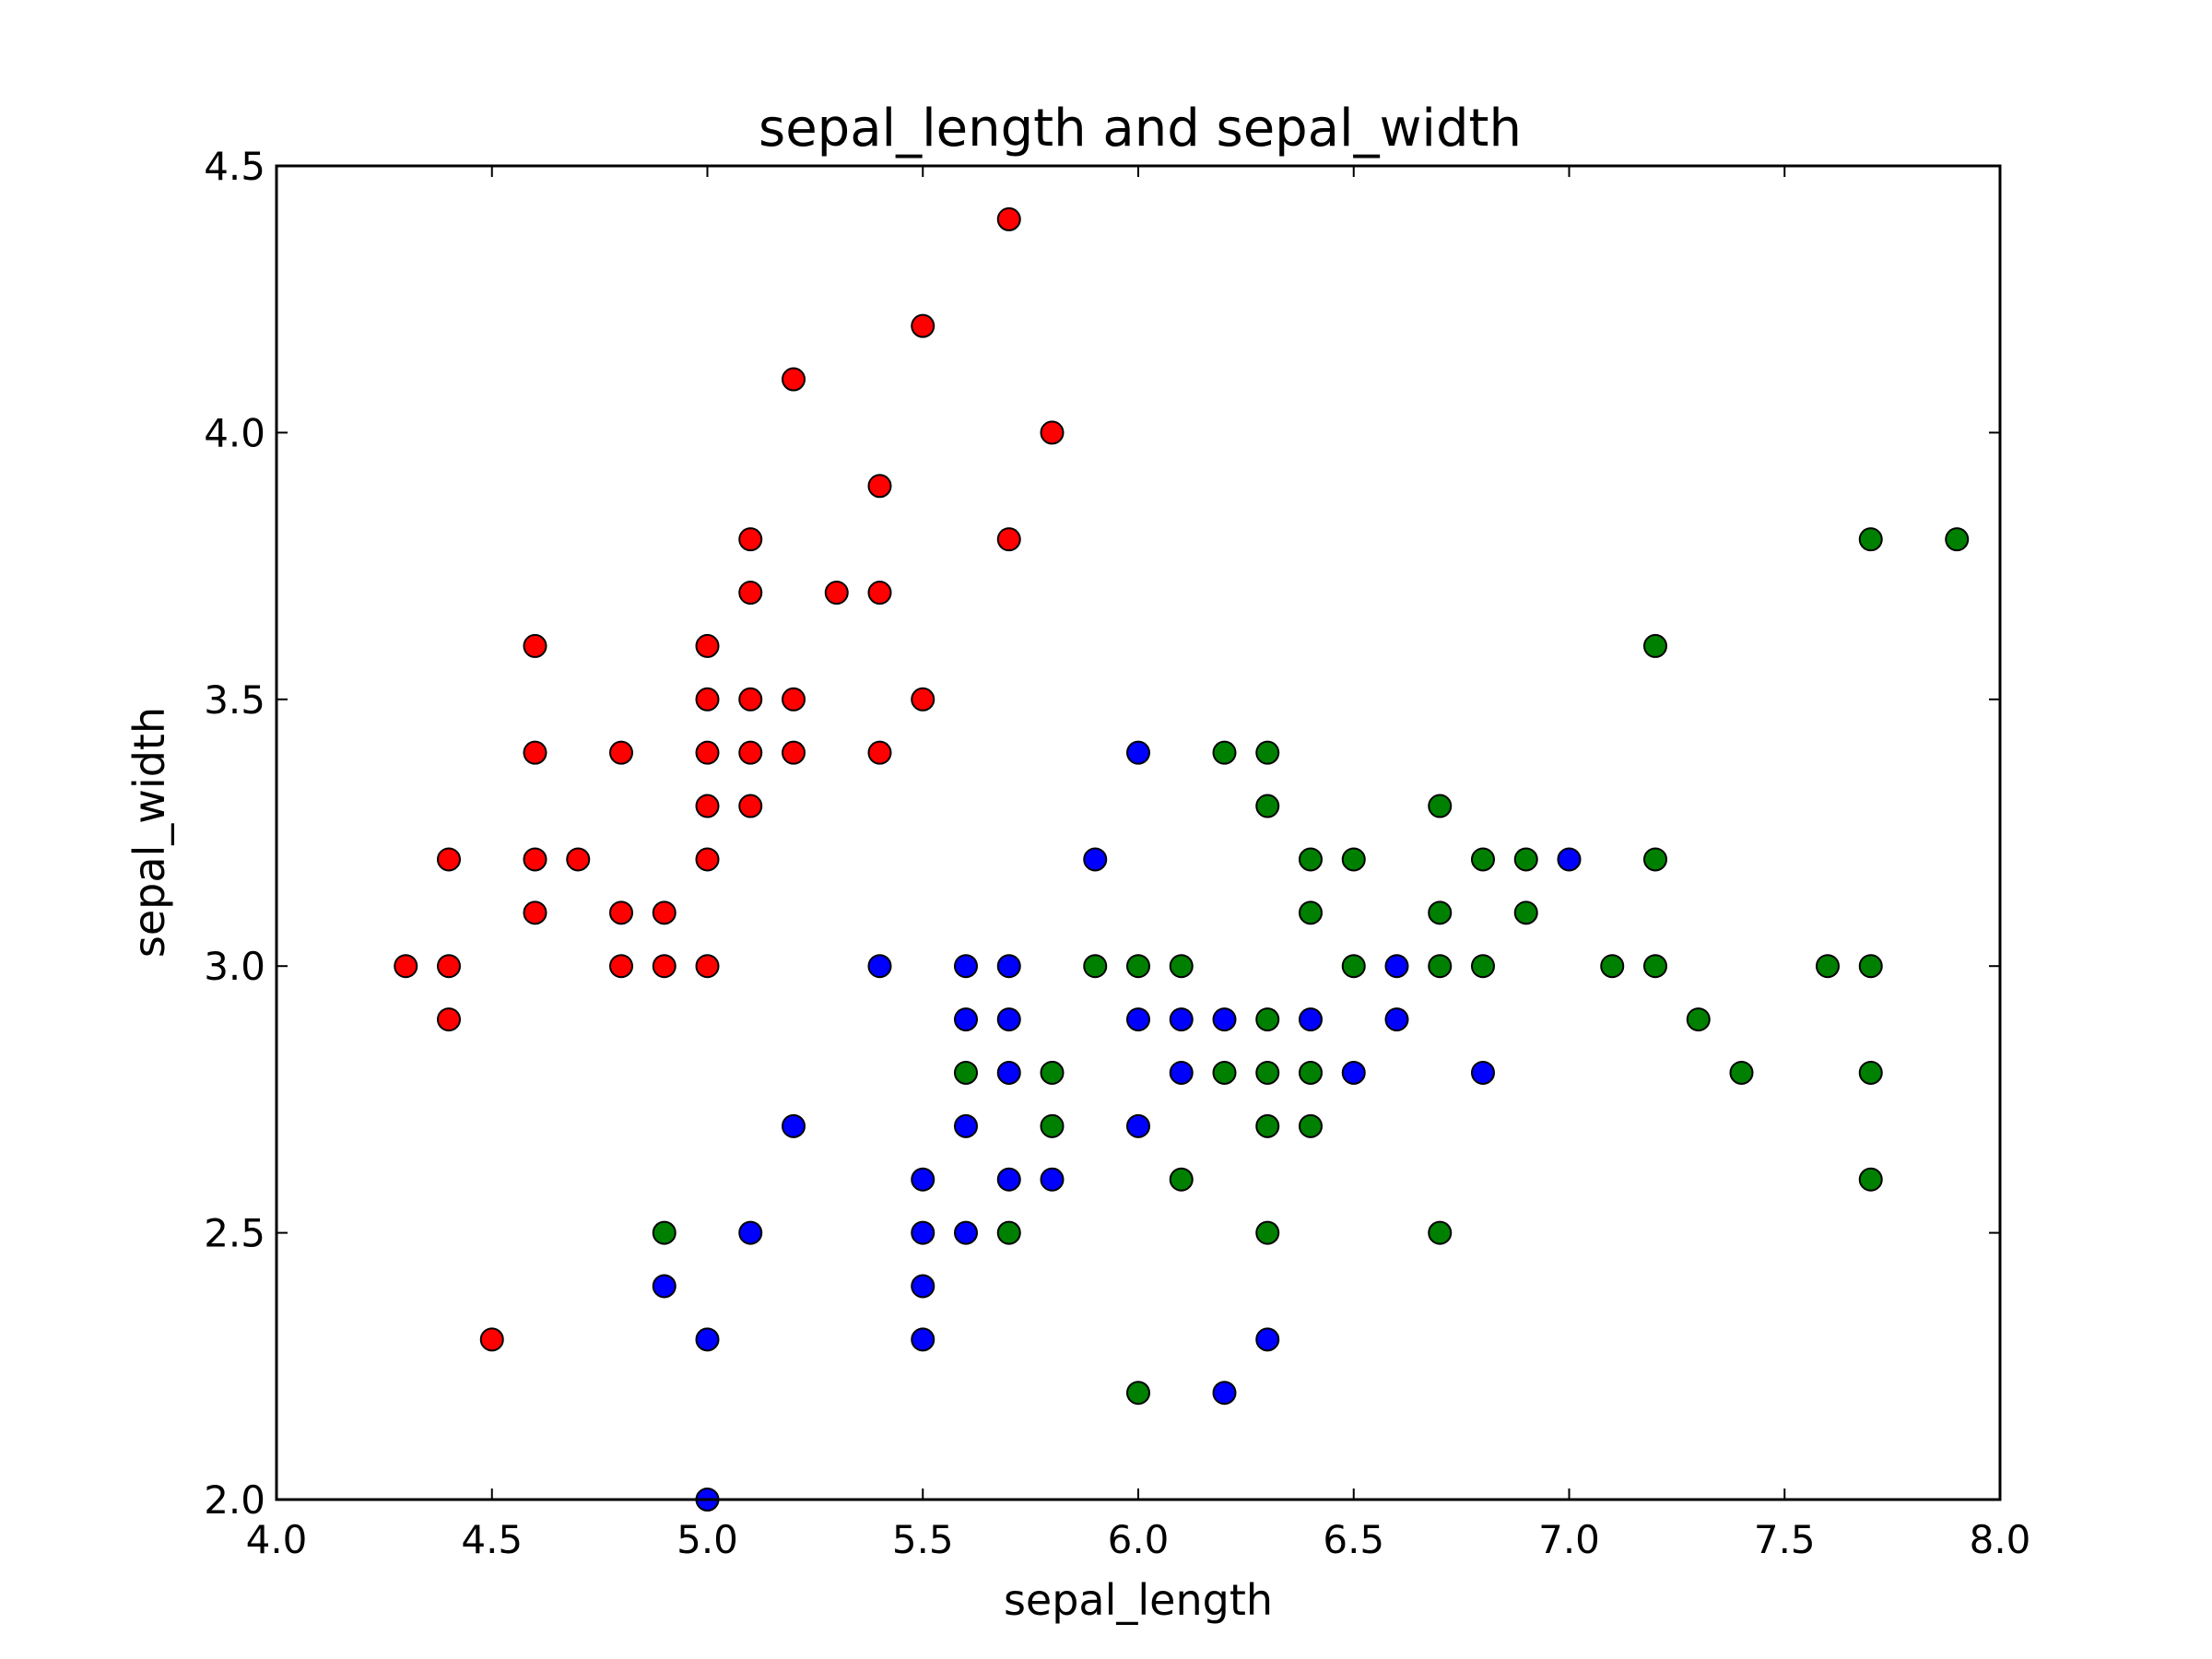  I want to click on x-axis-label: sepal_length, so click(1138, 1600).